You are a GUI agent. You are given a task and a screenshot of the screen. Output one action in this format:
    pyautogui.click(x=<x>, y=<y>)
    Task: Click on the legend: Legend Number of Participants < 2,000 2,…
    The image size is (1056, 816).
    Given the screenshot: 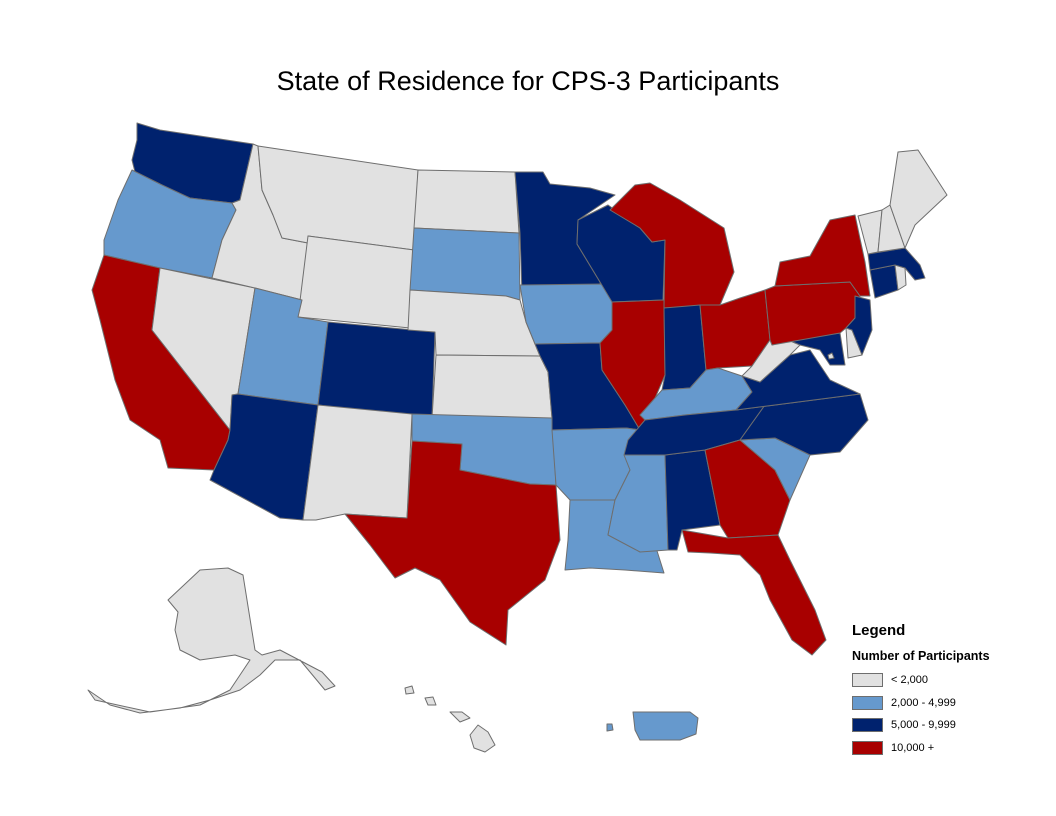 What is the action you would take?
    pyautogui.click(x=921, y=690)
    